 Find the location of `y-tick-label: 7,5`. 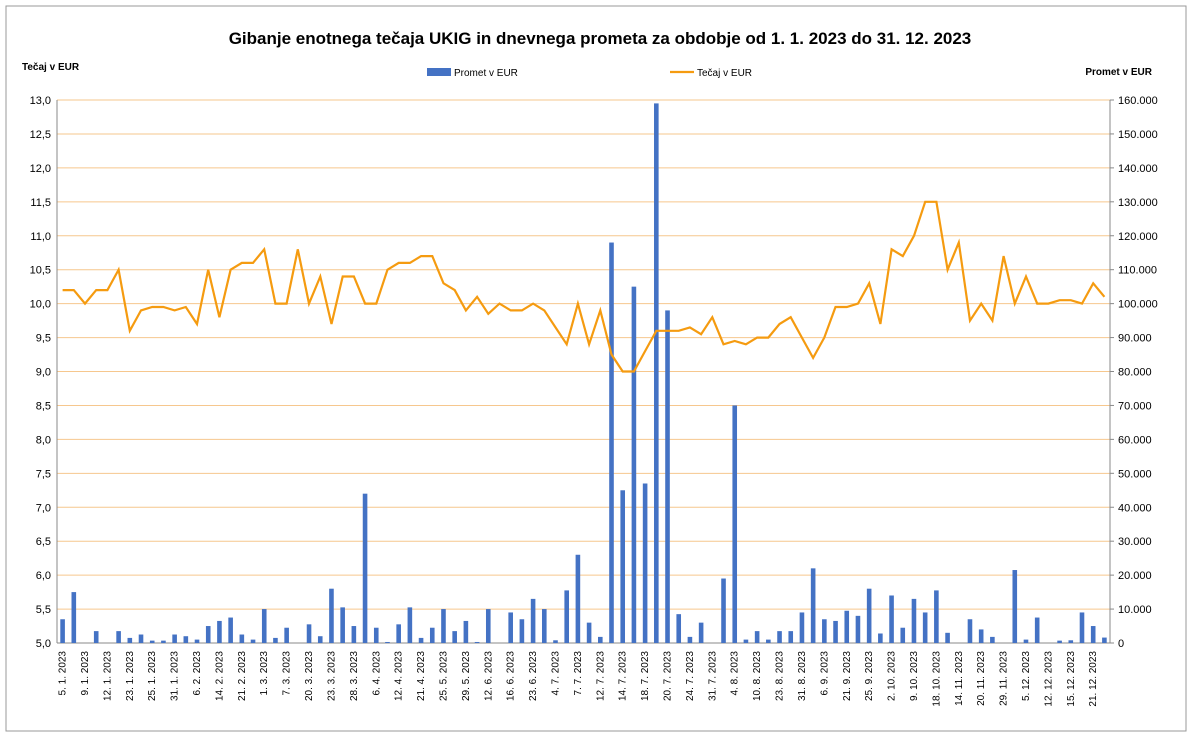

y-tick-label: 7,5 is located at coordinates (43, 474).